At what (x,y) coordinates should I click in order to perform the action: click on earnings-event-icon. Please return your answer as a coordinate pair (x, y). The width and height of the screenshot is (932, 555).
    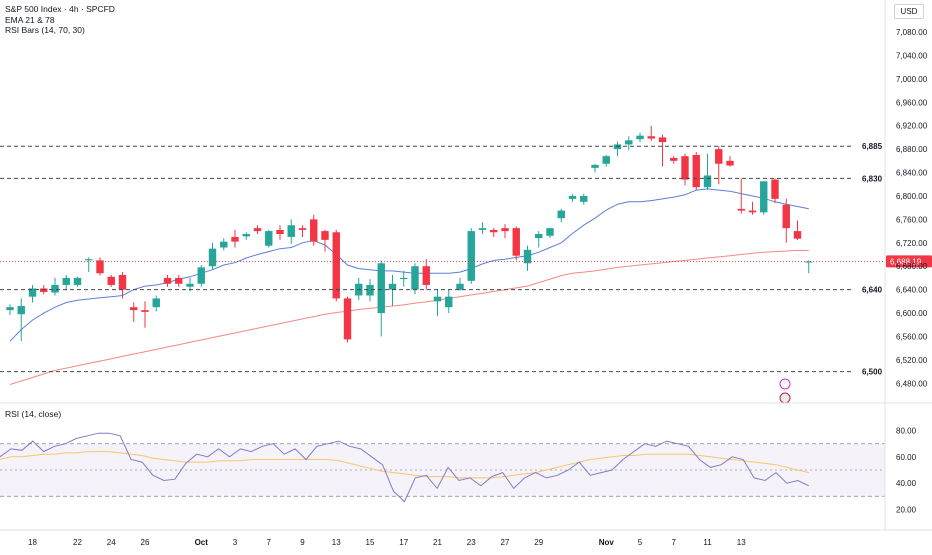
    Looking at the image, I should click on (785, 384).